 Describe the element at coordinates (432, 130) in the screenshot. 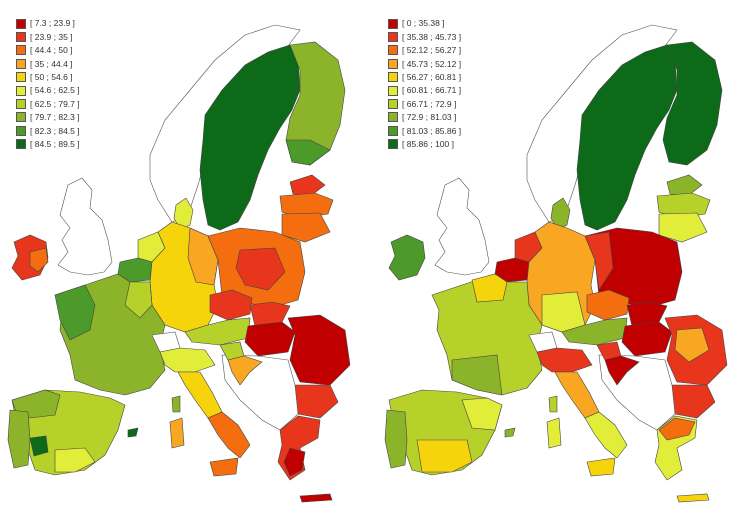

I see `legend-label: [ 81.03 ; 85.86 ]` at that location.